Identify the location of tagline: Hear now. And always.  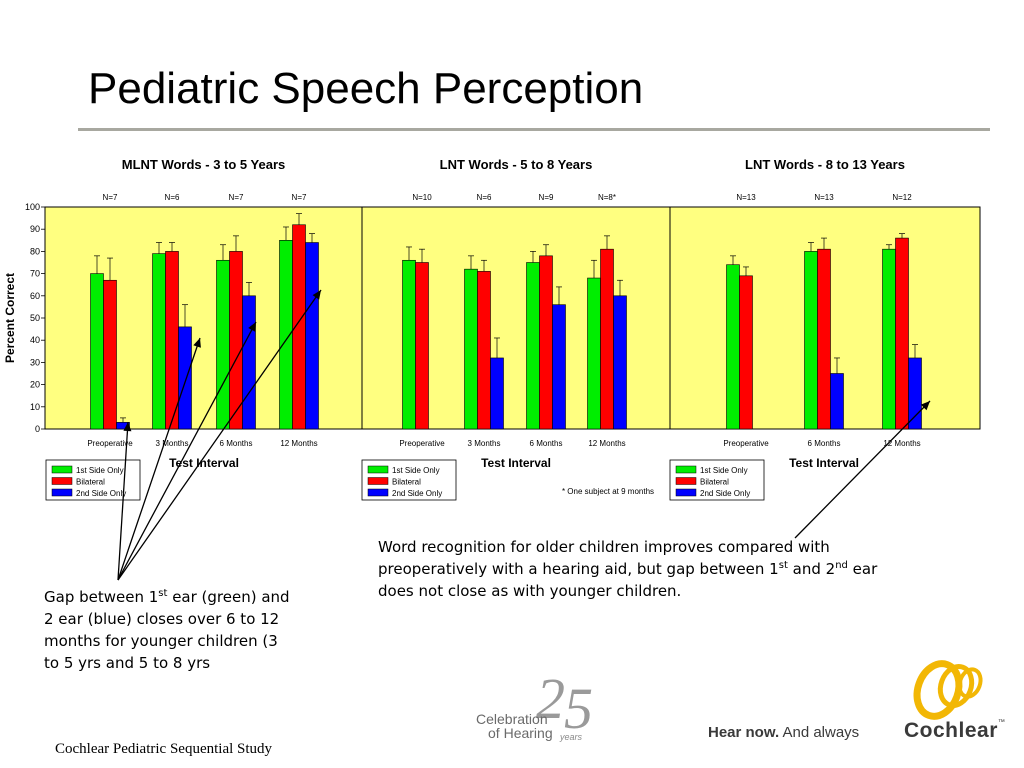
(783, 732).